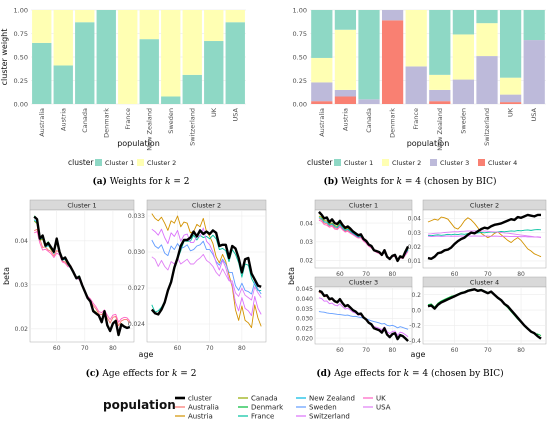 The image size is (550, 433). I want to click on legend-label-switzerland: Switzerland, so click(329, 417).